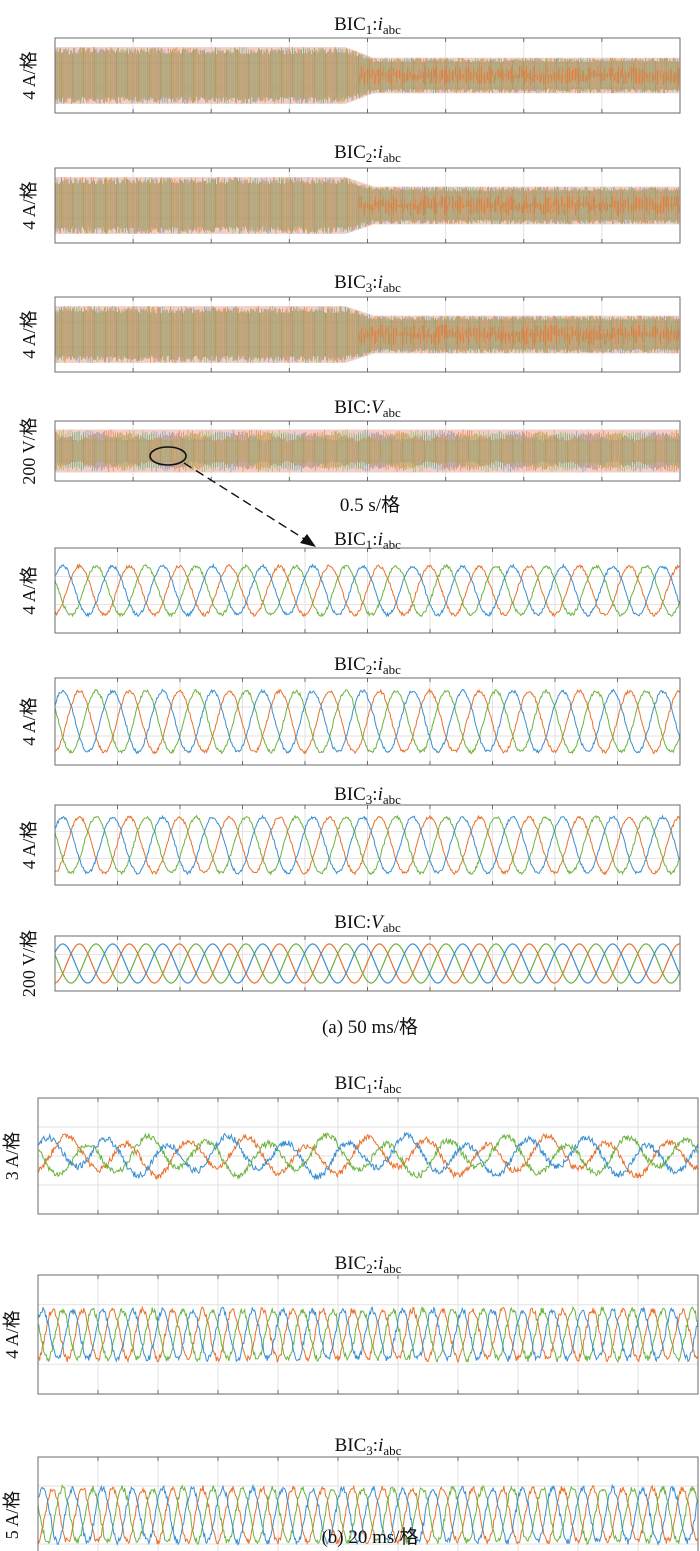 The height and width of the screenshot is (1551, 700). I want to click on waveform-core, so click(519, 206).